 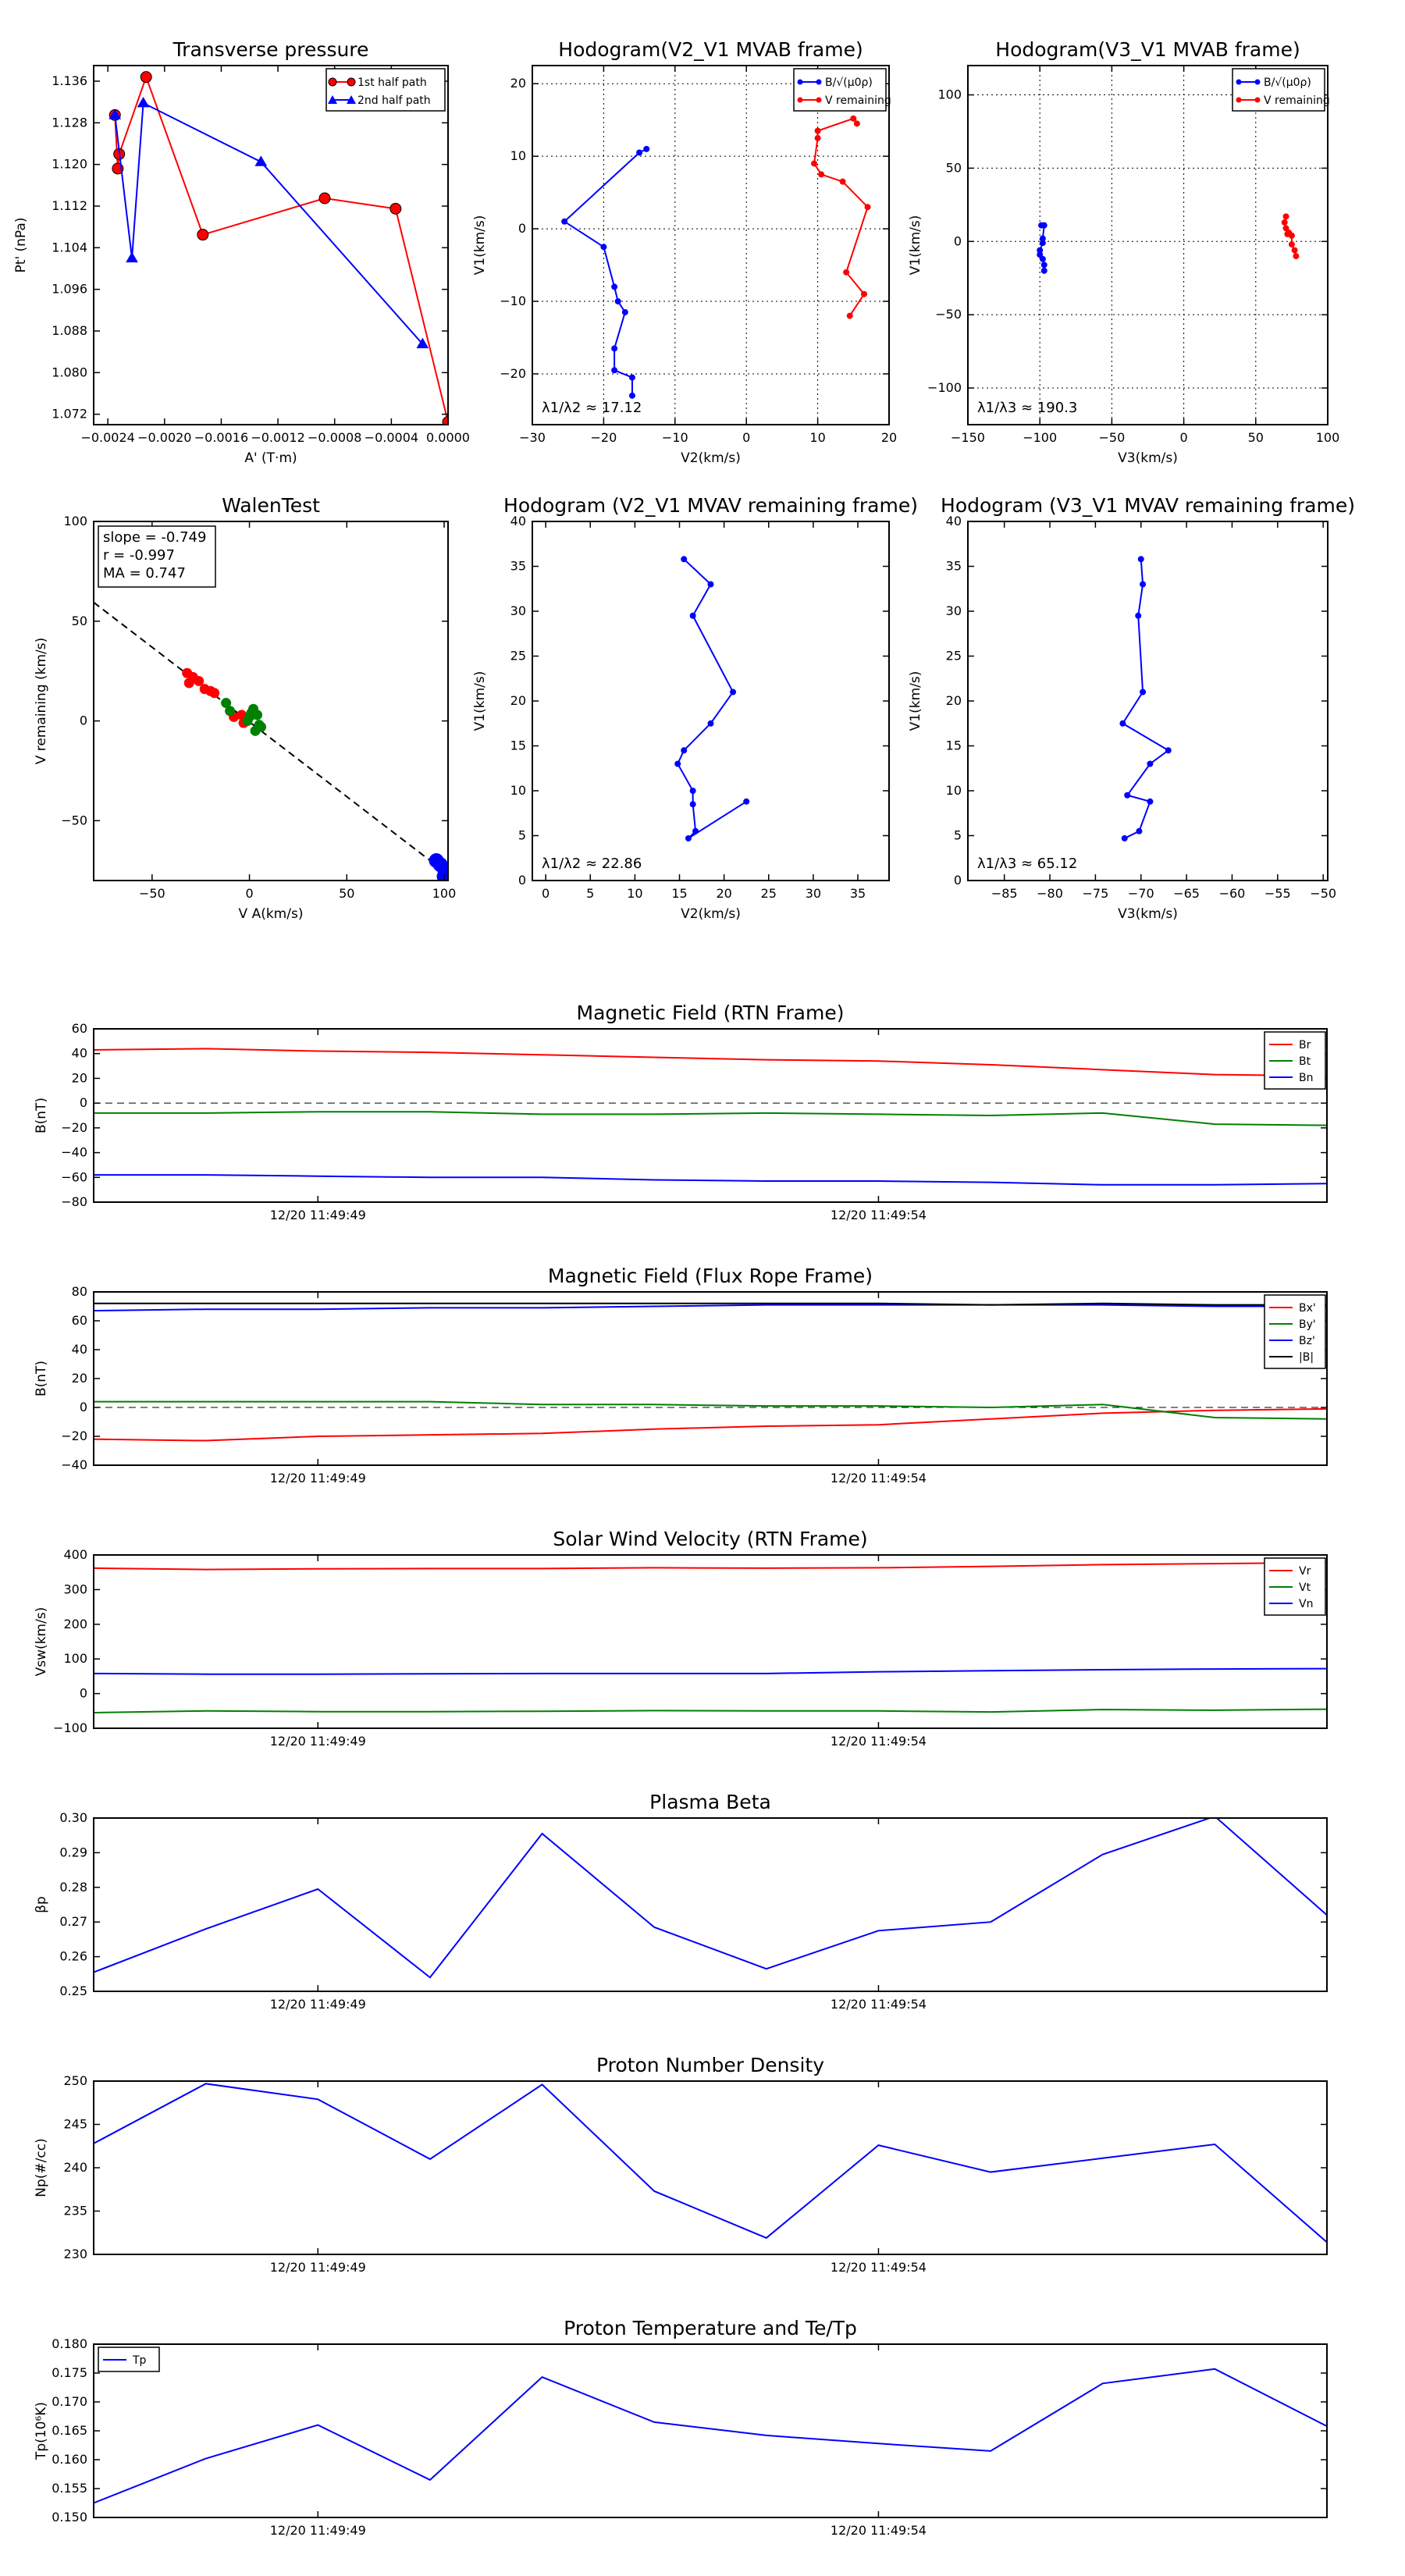 I want to click on y-tick-label: 100, so click(x=950, y=94).